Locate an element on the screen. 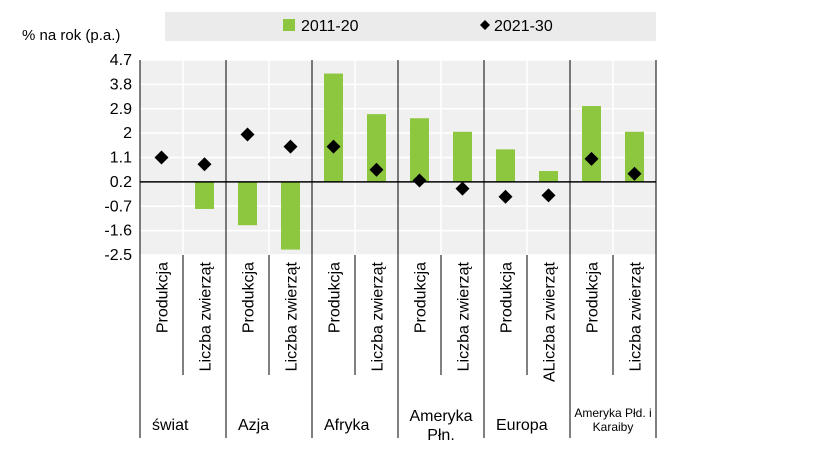 Image resolution: width=820 pixels, height=461 pixels. legend-swatch-marker is located at coordinates (485, 25).